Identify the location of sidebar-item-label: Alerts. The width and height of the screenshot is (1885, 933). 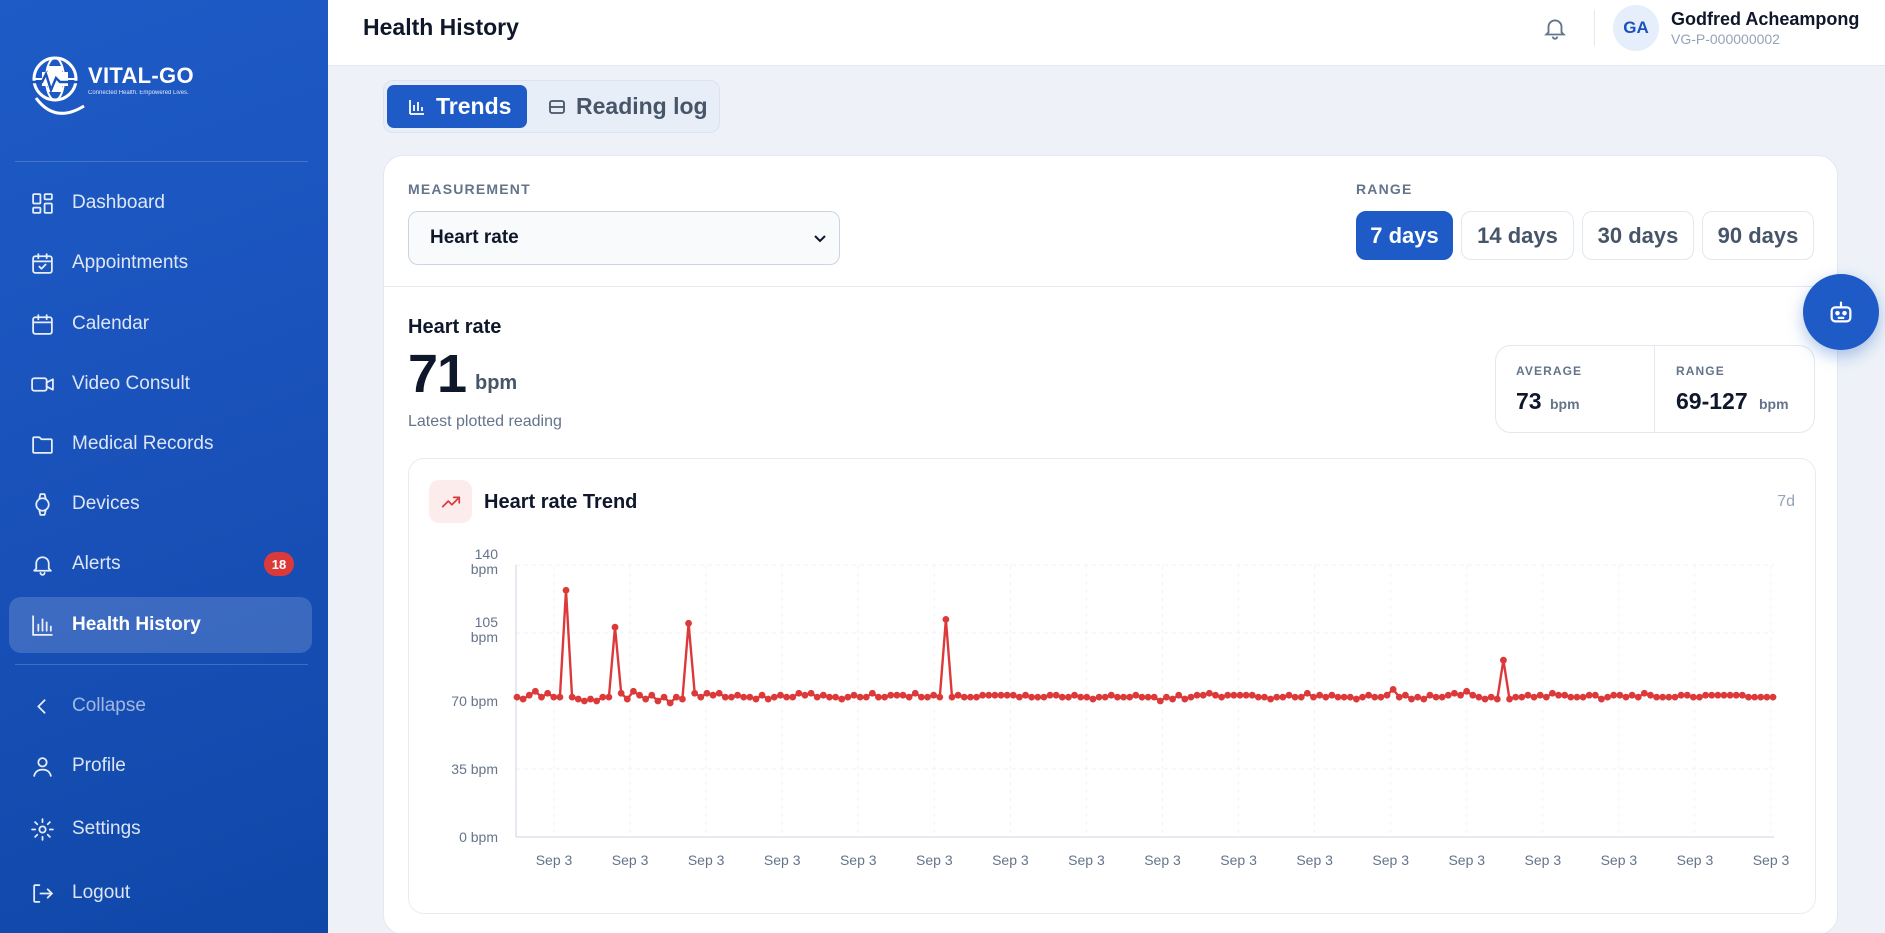
(96, 563).